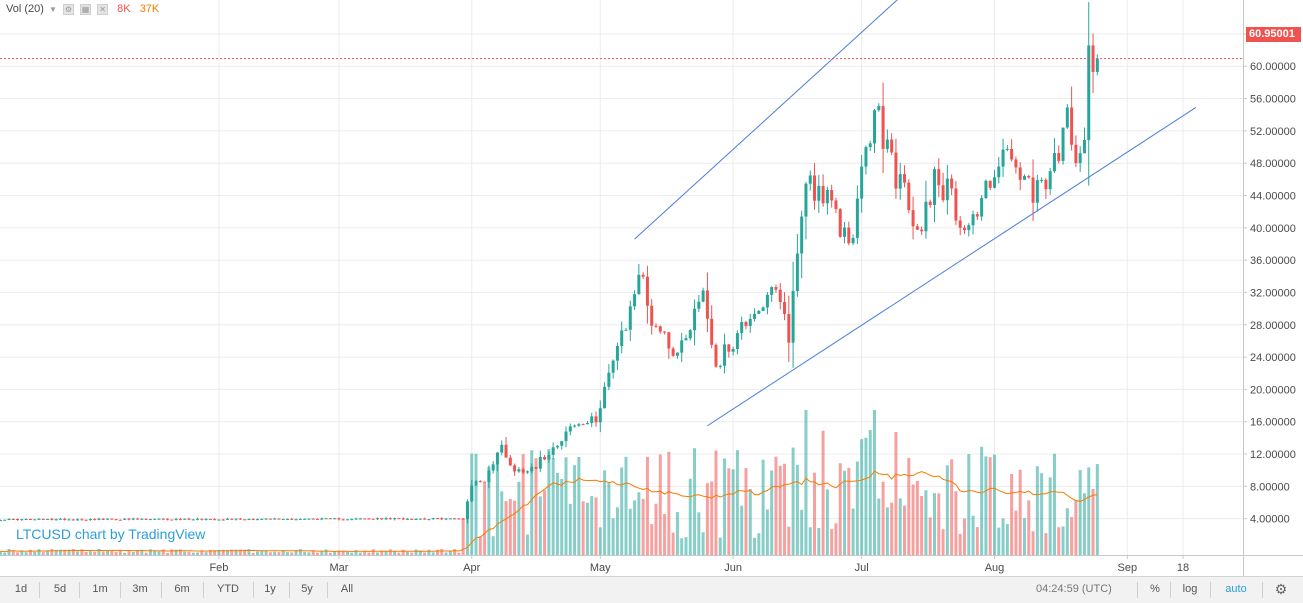 This screenshot has width=1303, height=603. Describe the element at coordinates (307, 589) in the screenshot. I see `range-button-5y: 5y` at that location.